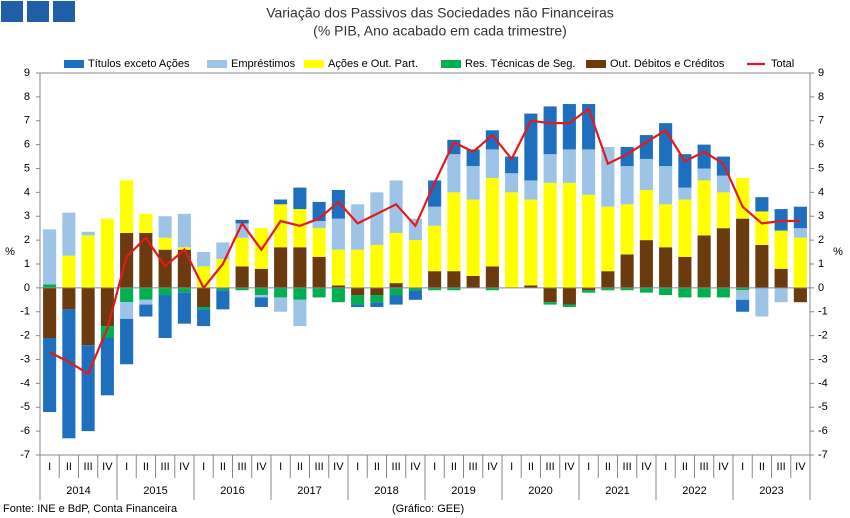 This screenshot has height=518, width=850. What do you see at coordinates (821, 145) in the screenshot?
I see `y2-tick-label: 6` at bounding box center [821, 145].